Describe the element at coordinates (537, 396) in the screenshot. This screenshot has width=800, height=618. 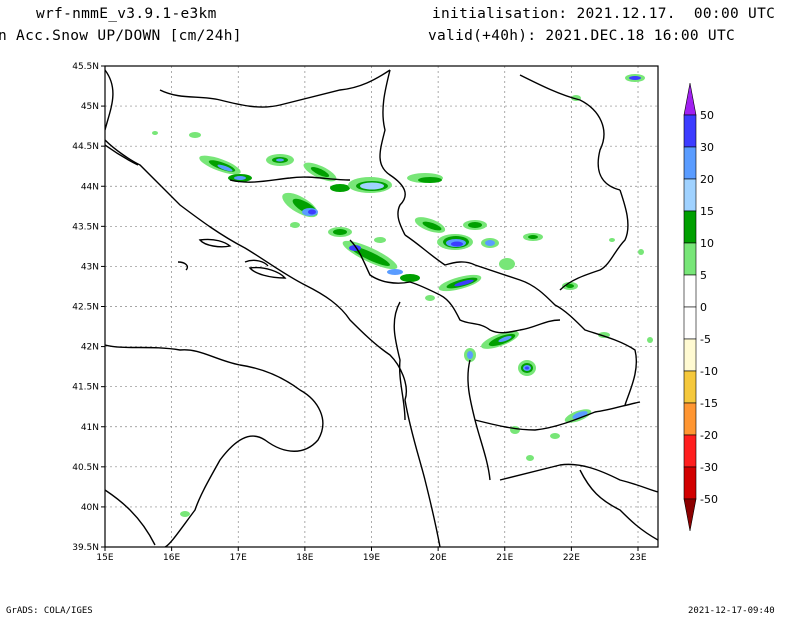
I see `snow-band-macedonia` at that location.